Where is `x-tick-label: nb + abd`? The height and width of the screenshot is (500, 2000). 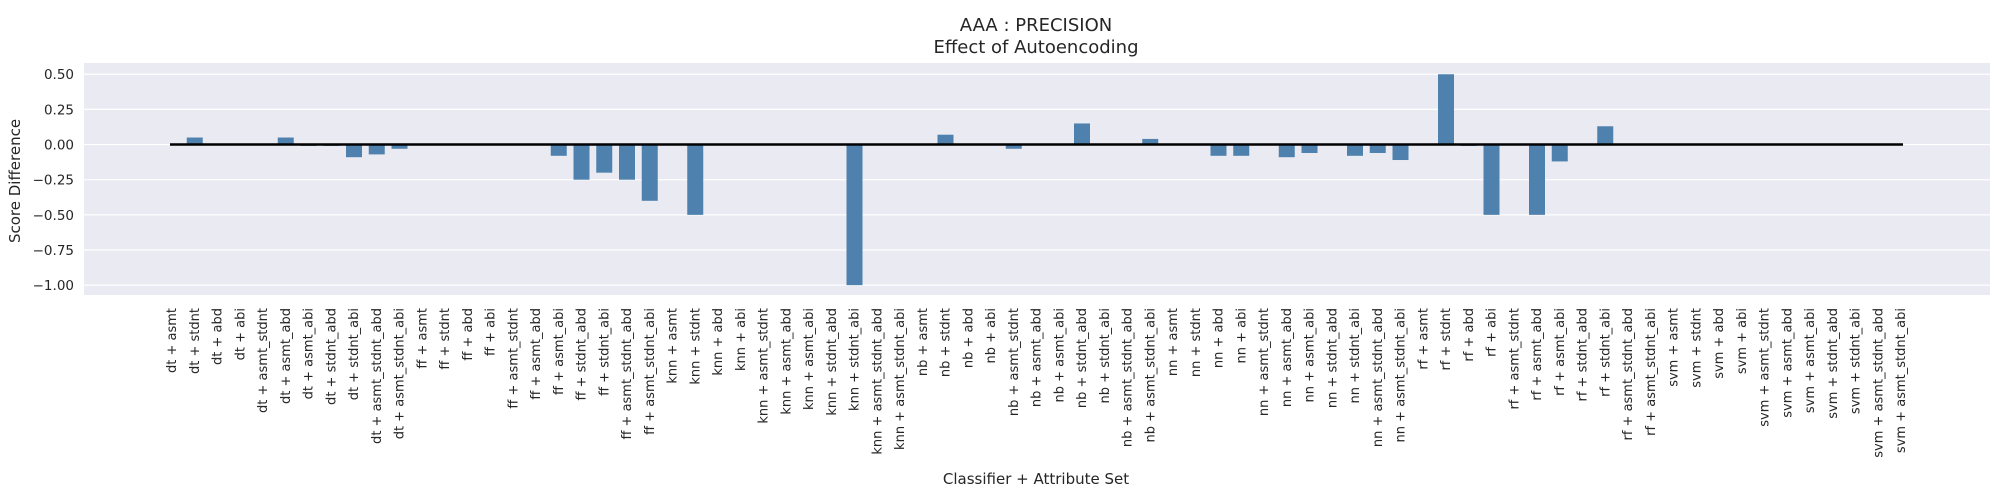
x-tick-label: nb + abd is located at coordinates (968, 338).